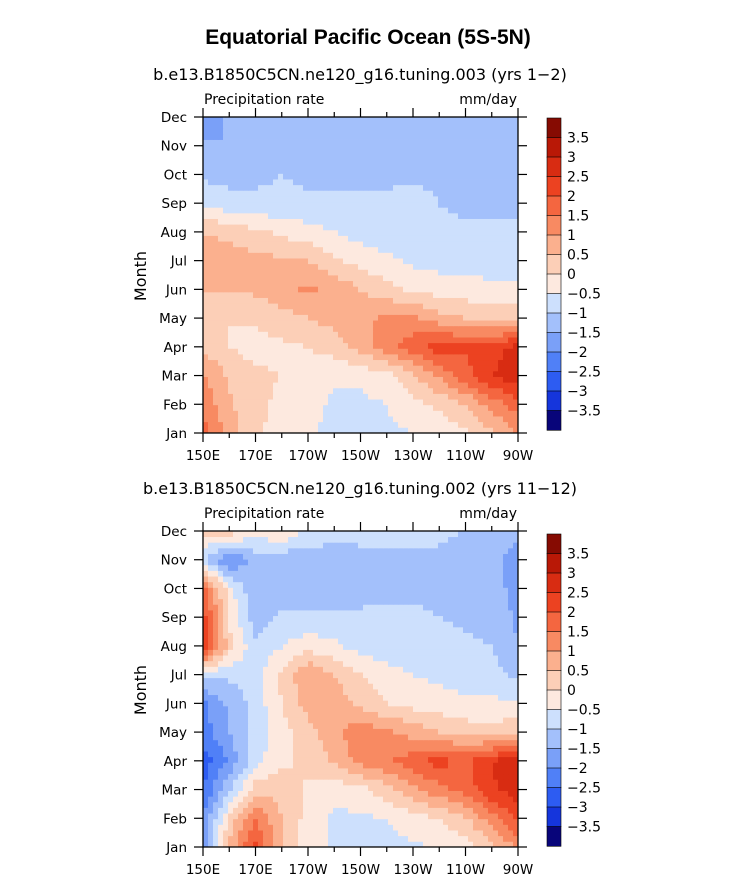 This screenshot has width=733, height=883. I want to click on colorbar-box, so click(554, 401).